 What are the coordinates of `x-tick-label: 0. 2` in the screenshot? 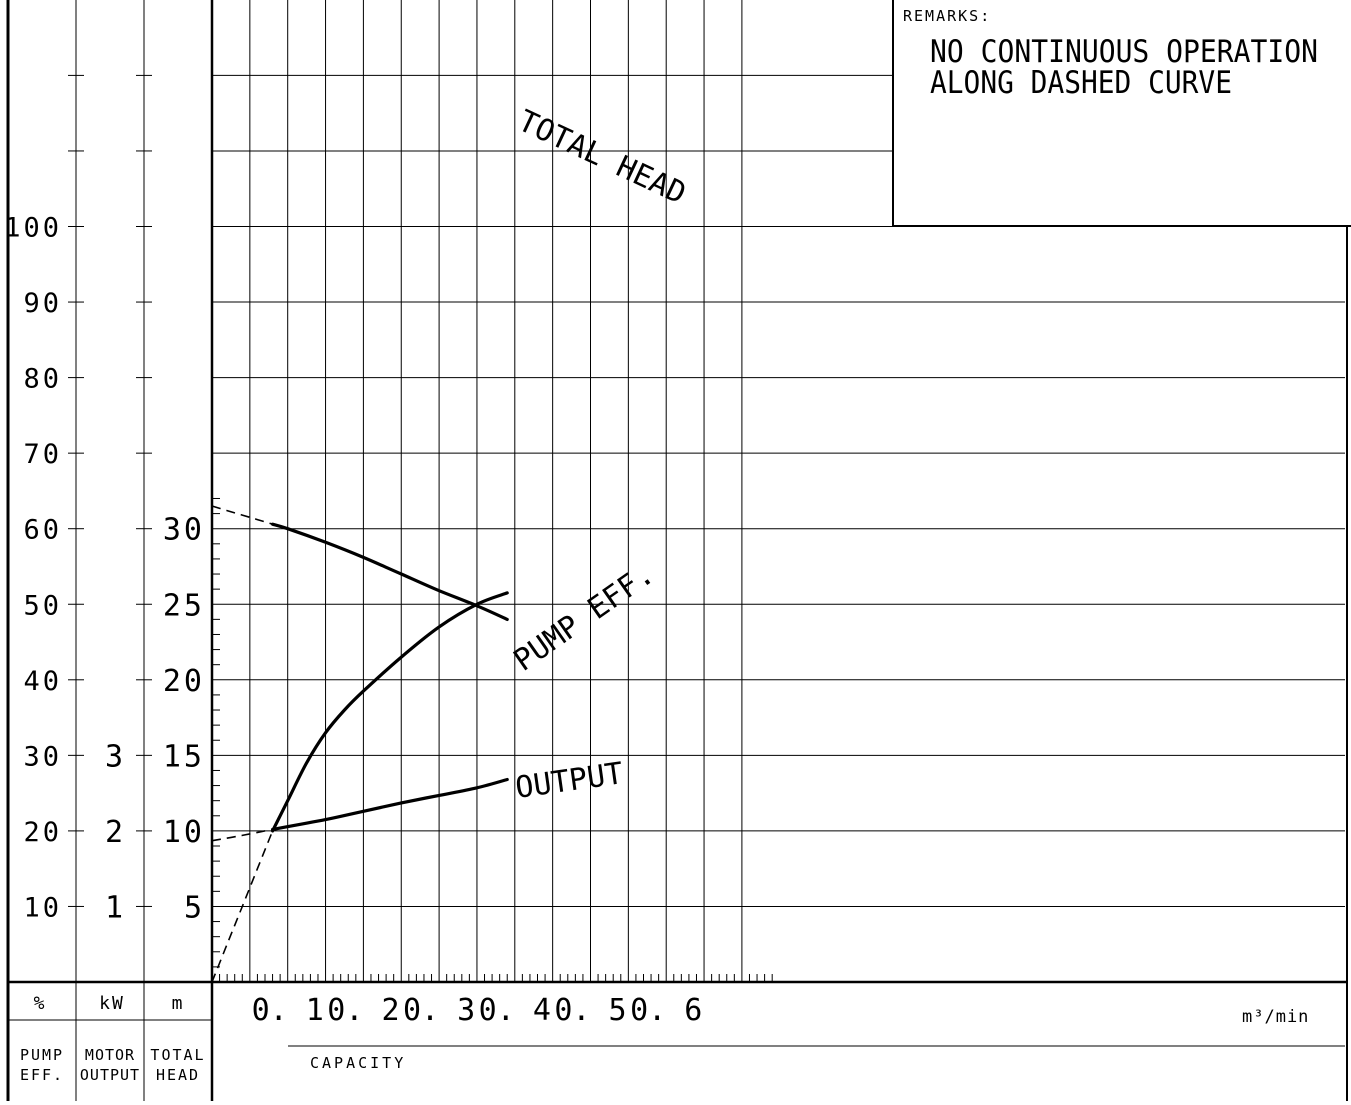 It's located at (363, 1010).